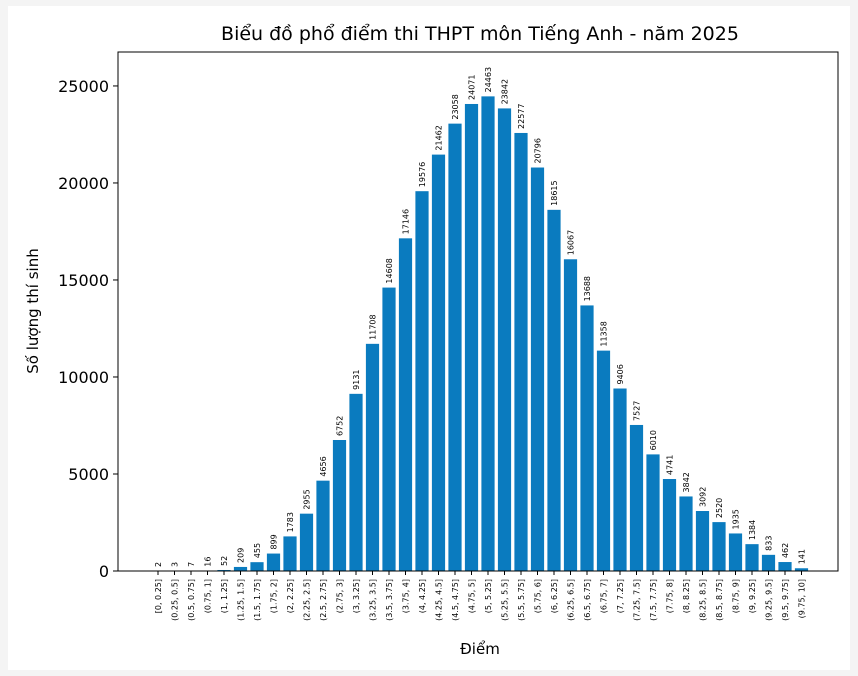  I want to click on value-label: 16, so click(208, 562).